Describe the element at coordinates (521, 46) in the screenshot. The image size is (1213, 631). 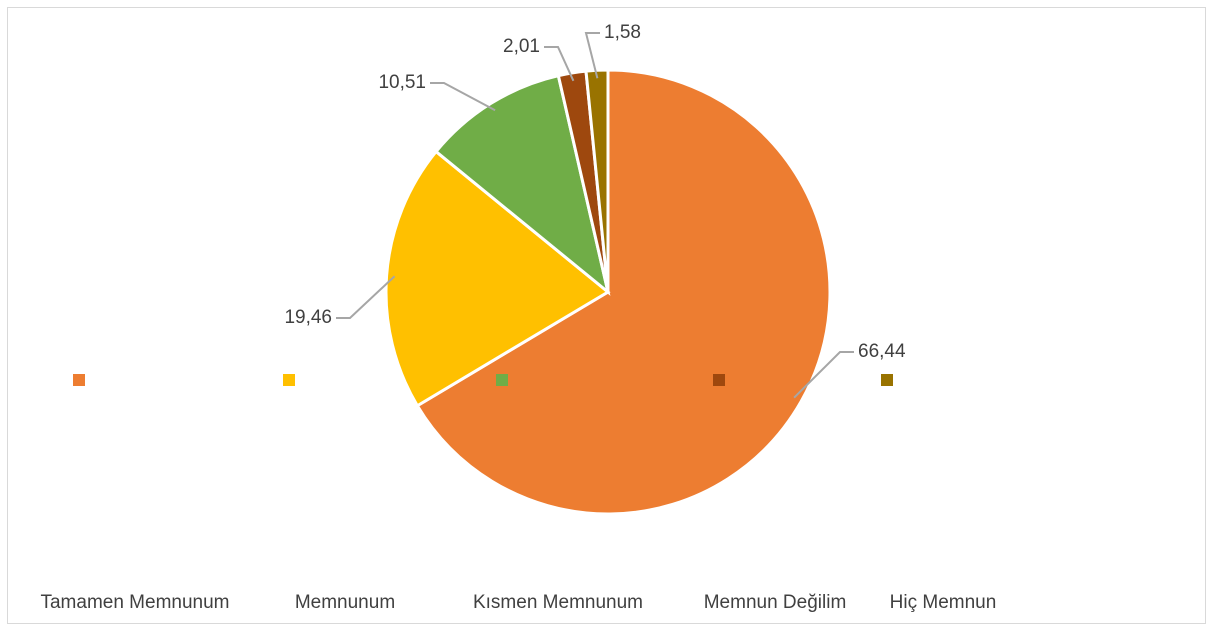
I see `data-label: 2,01` at that location.